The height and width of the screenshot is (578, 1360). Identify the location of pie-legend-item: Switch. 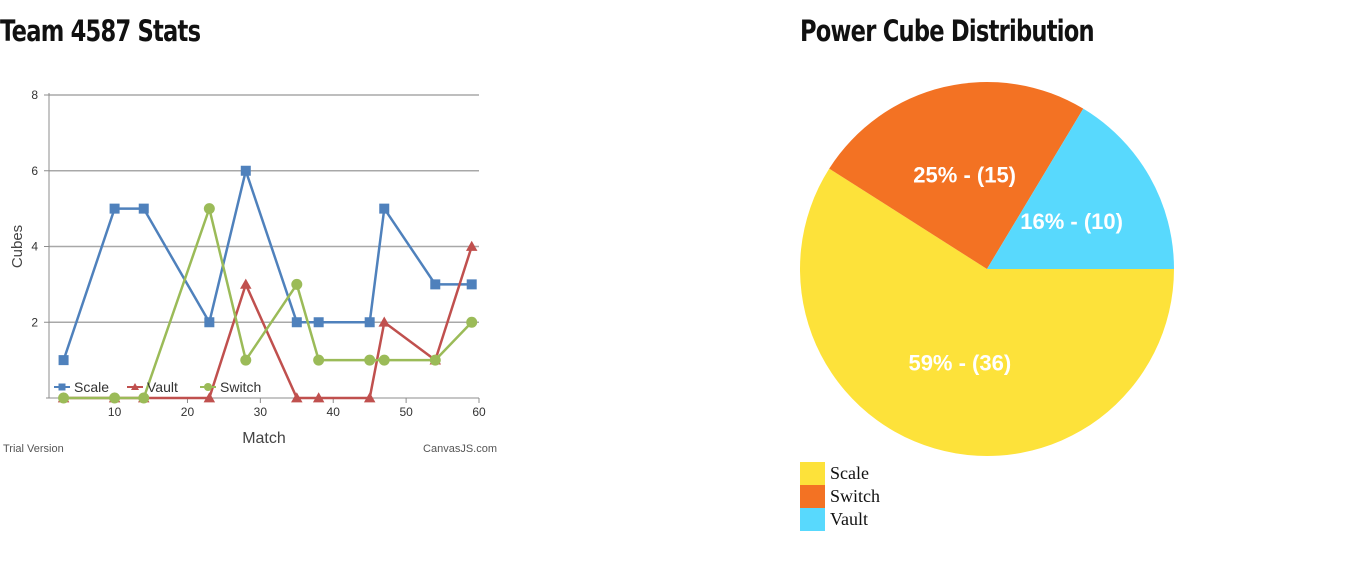
(840, 496).